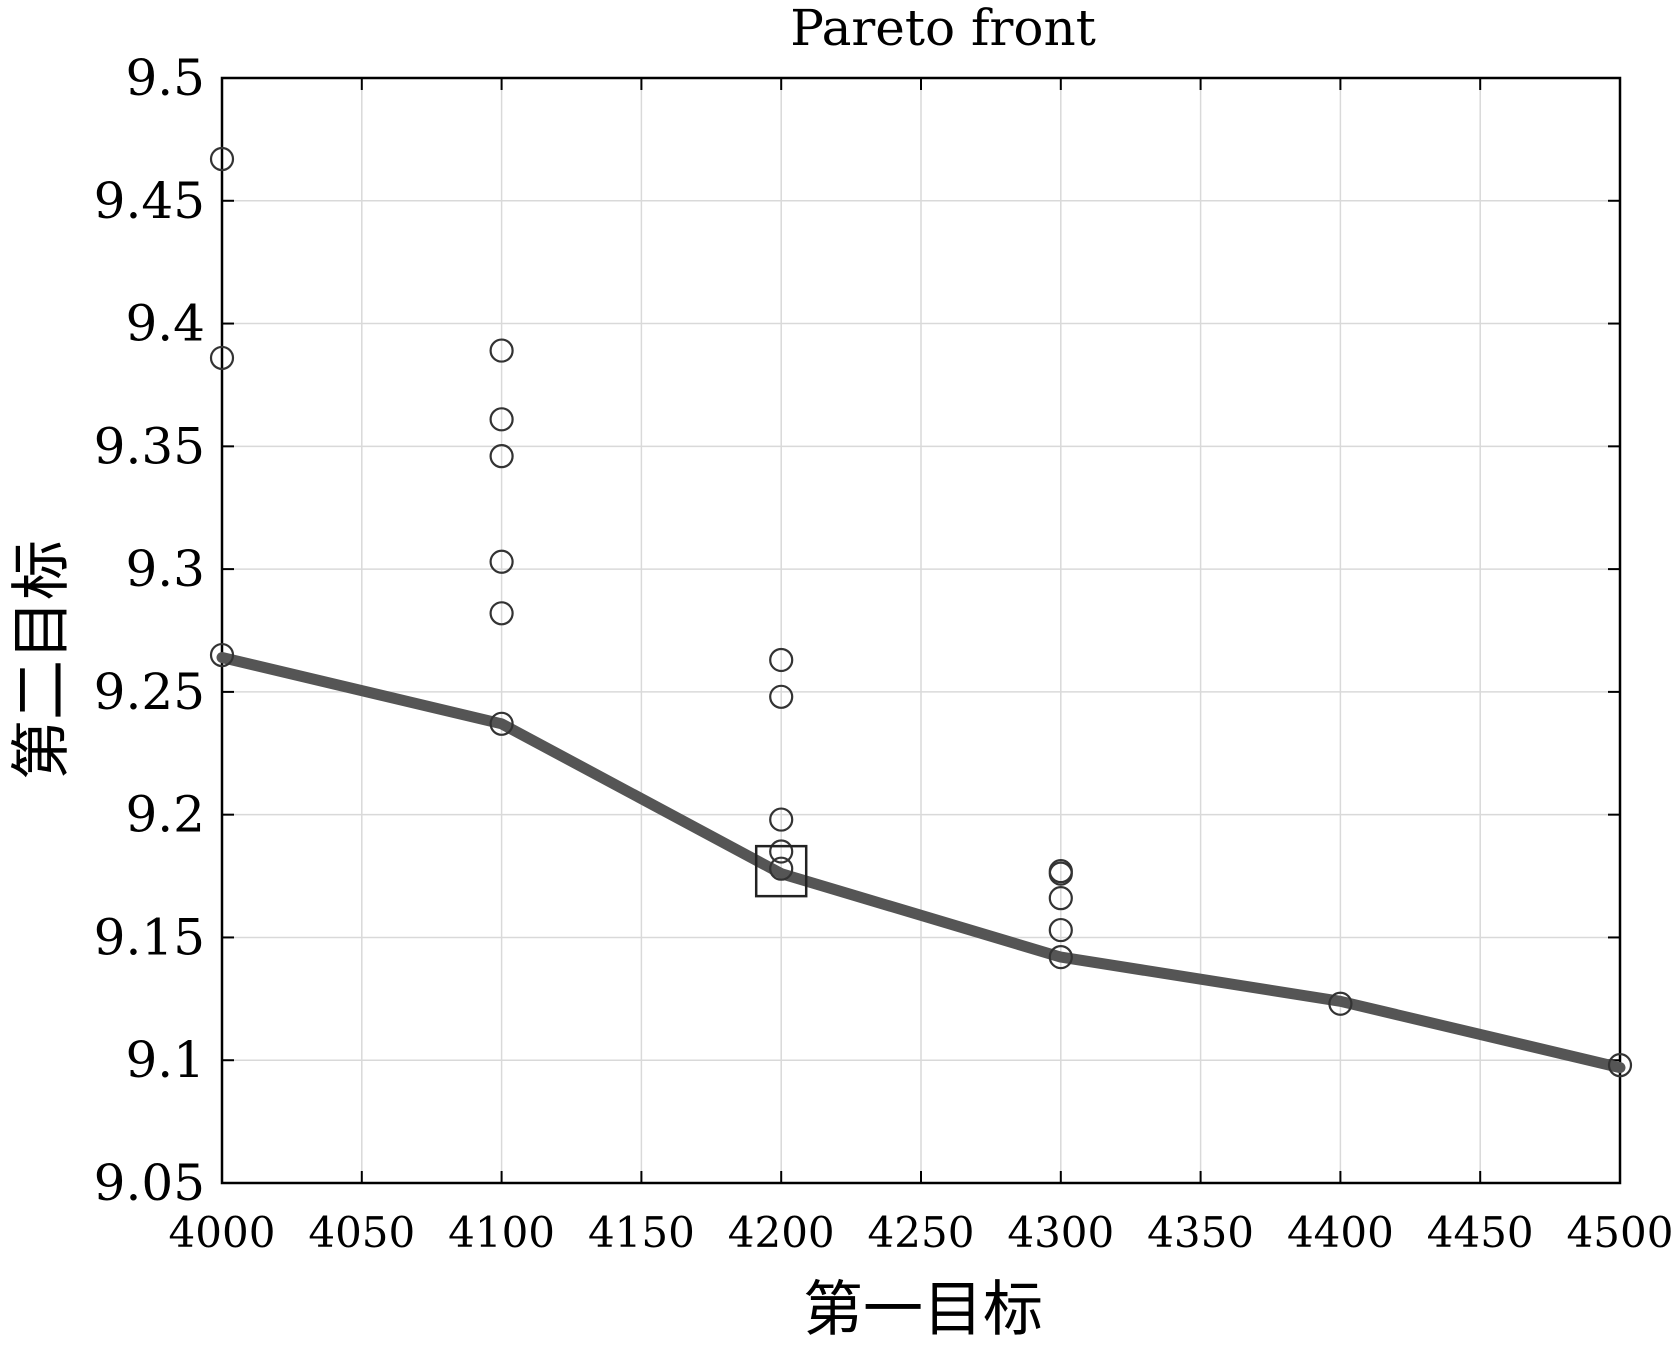 This screenshot has height=1347, width=1680. I want to click on y-tick-label: 9.45, so click(149, 201).